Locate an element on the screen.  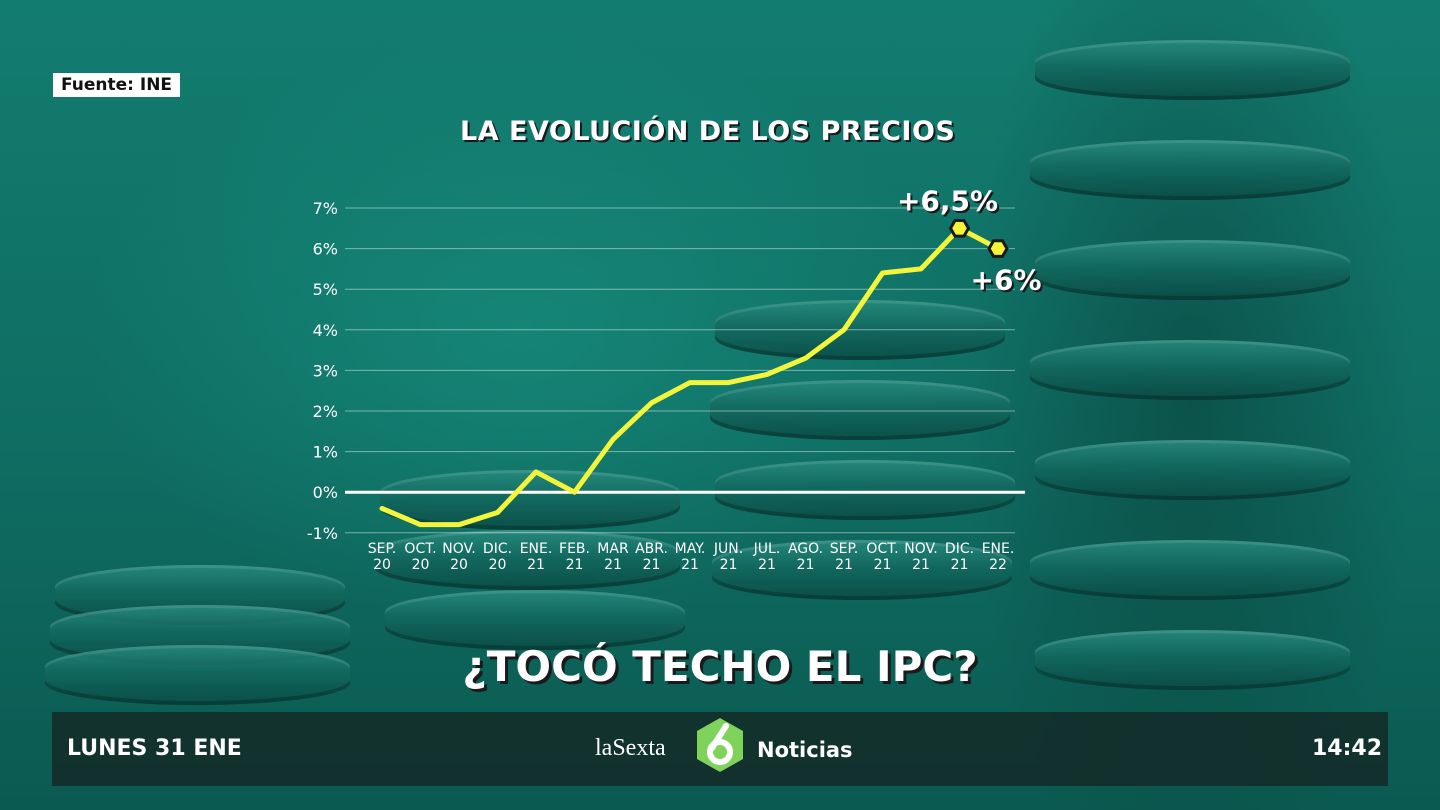
y-tick-label: 5% is located at coordinates (325, 289).